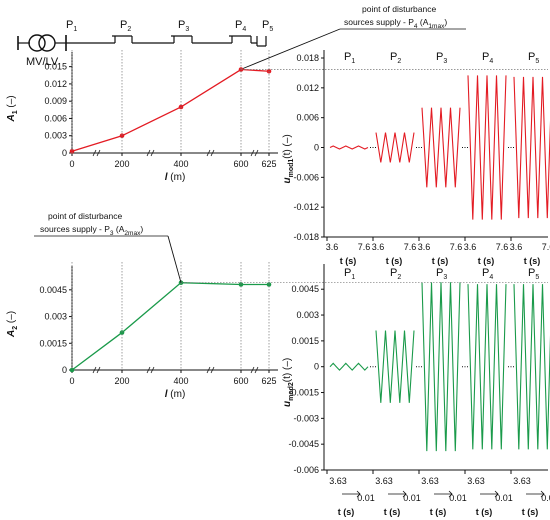  I want to click on data-point, so click(72, 151).